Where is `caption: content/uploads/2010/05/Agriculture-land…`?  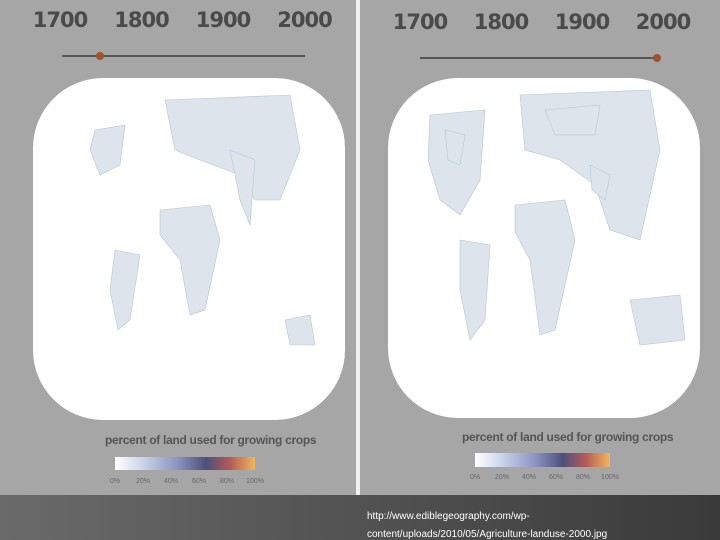 caption: content/uploads/2010/05/Agriculture-land… is located at coordinates (487, 534).